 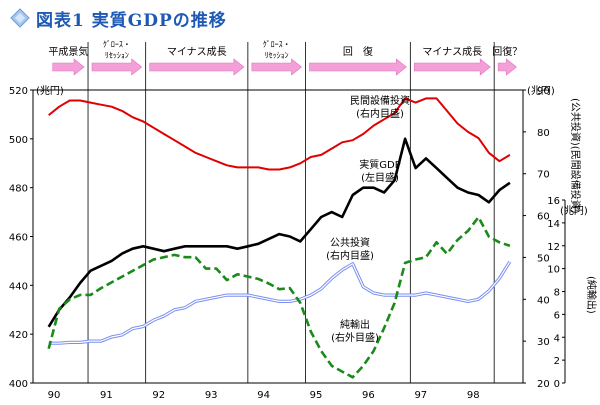 I want to click on left-axis-tick-label: 400, so click(x=18, y=384).